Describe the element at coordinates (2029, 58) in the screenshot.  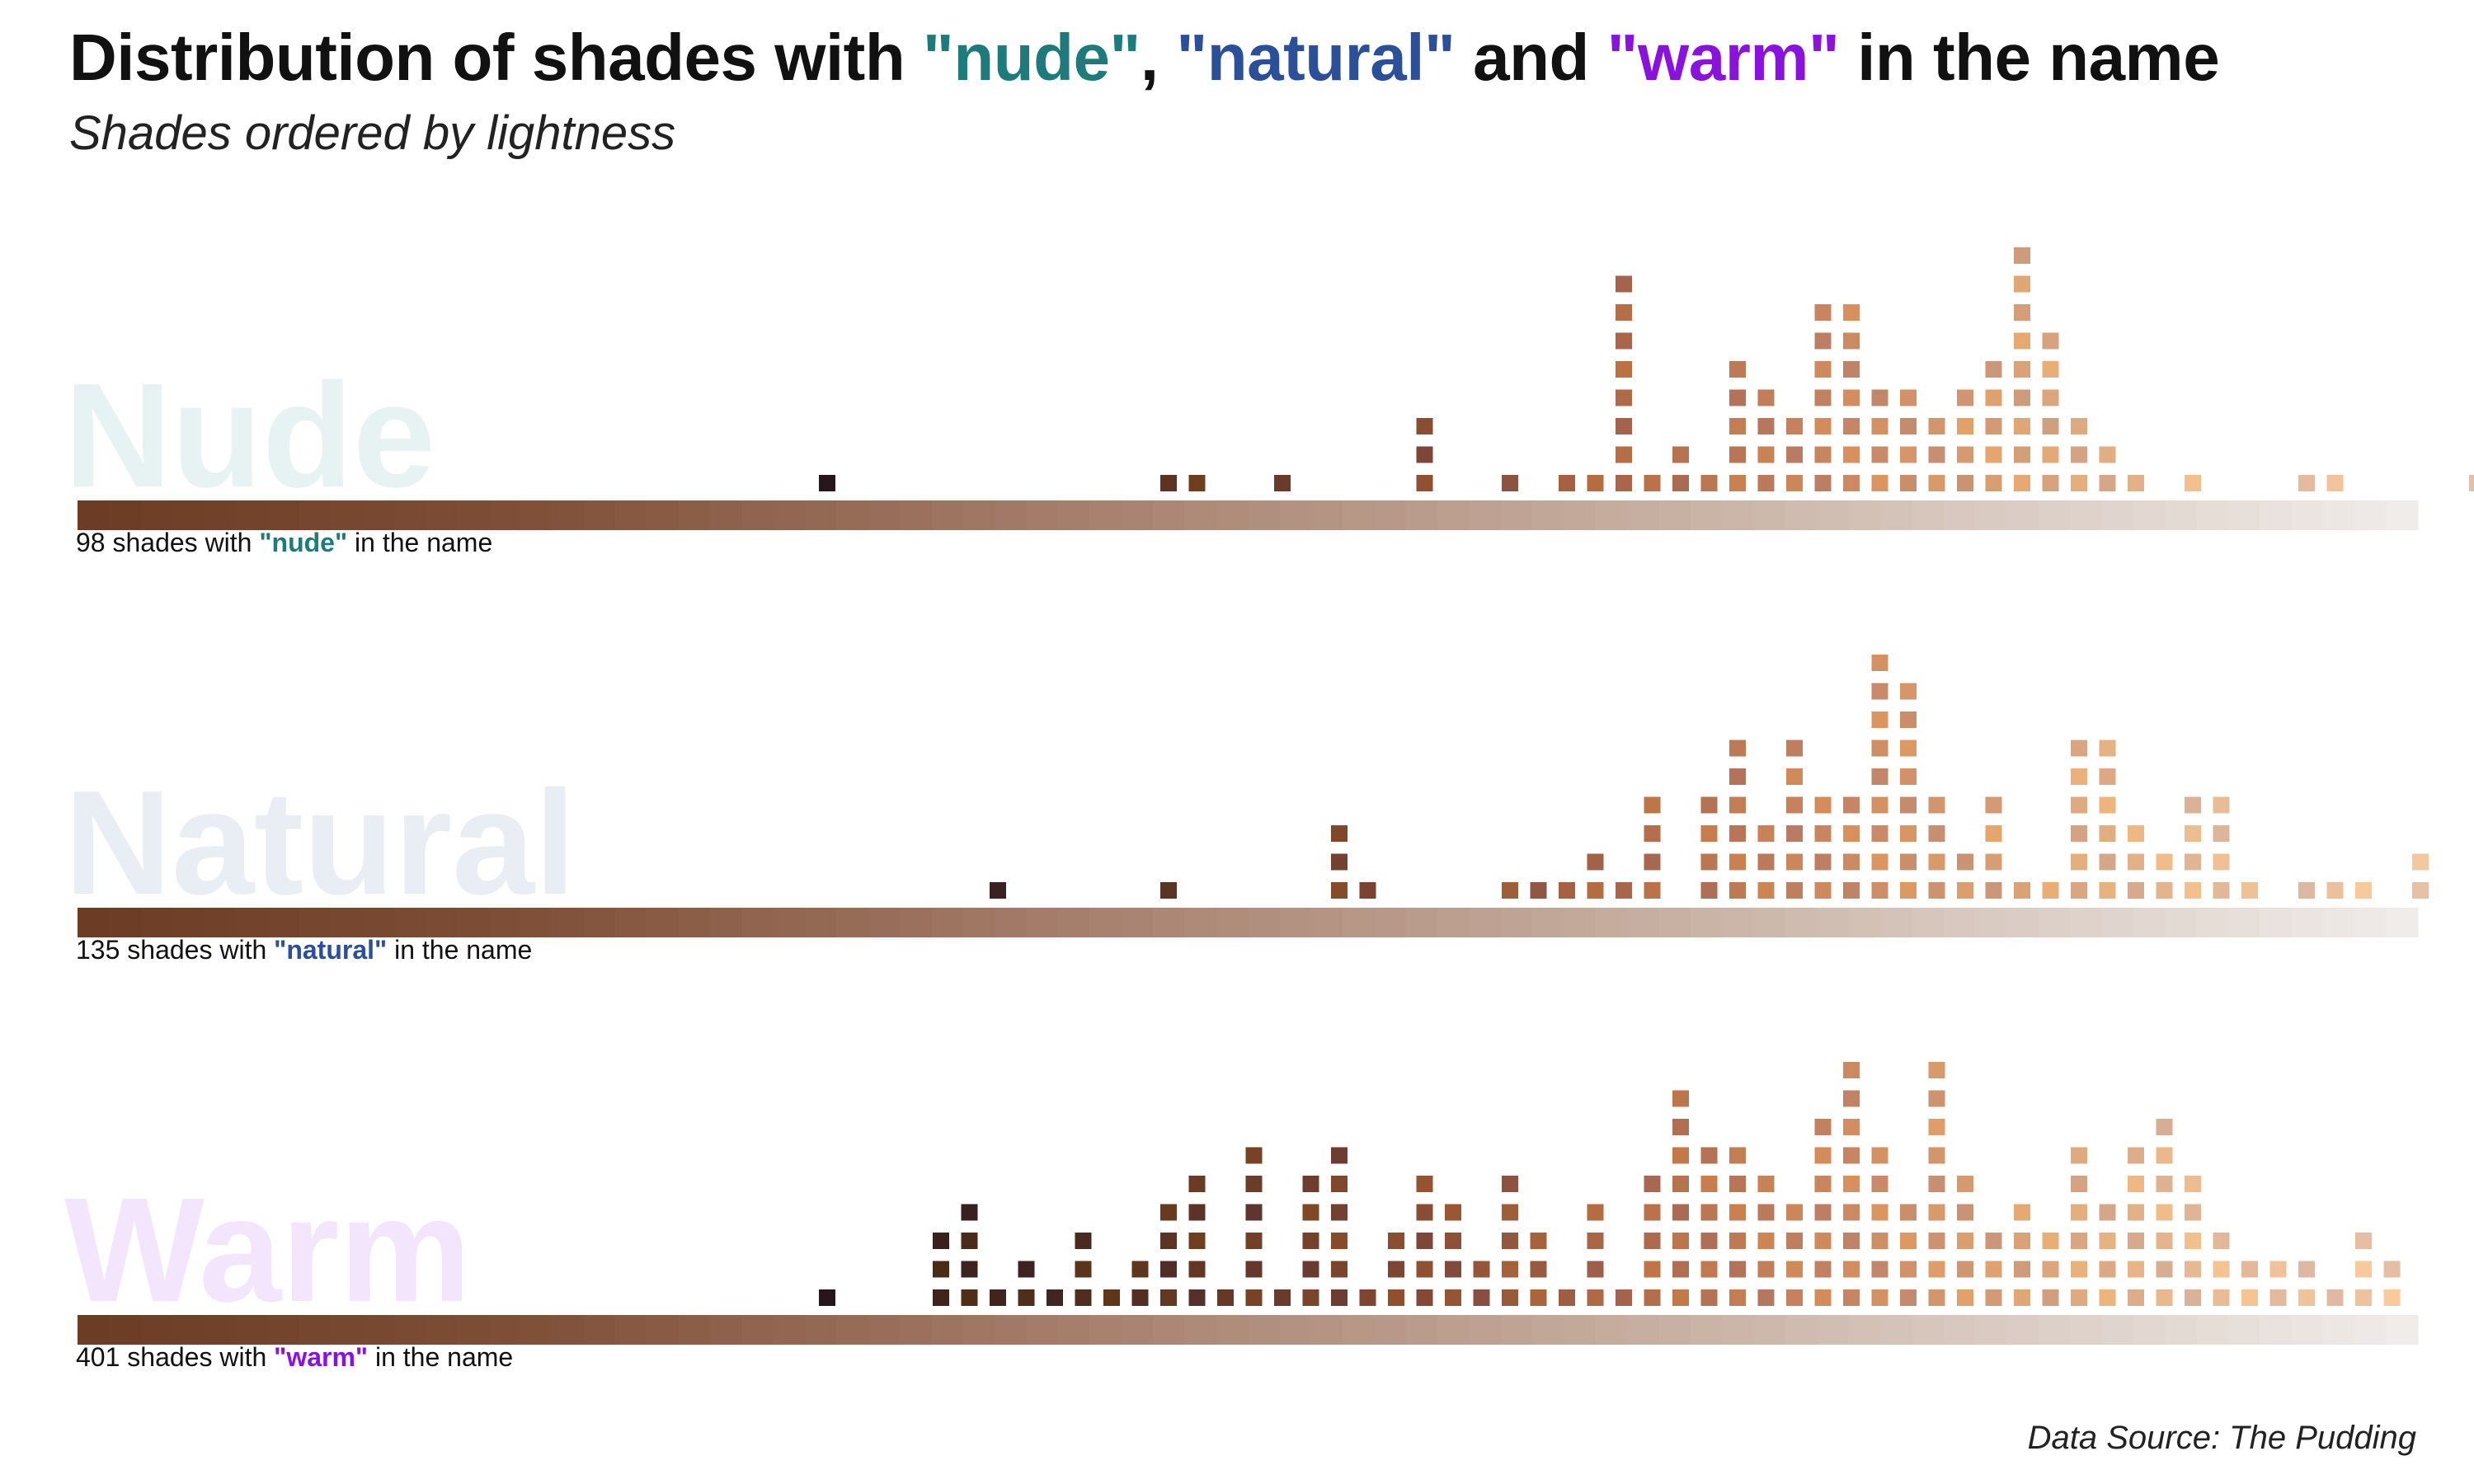
I see `title-suffix: in the name` at that location.